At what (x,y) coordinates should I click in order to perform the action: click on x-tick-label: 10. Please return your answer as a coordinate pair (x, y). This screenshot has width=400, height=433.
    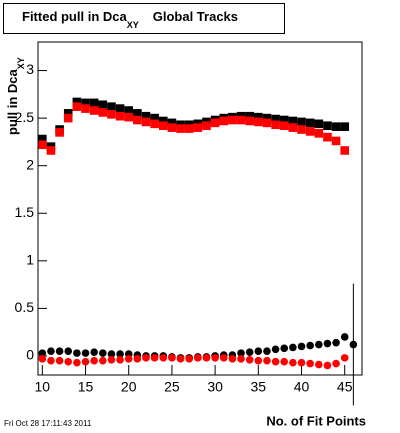
    Looking at the image, I should click on (43, 387).